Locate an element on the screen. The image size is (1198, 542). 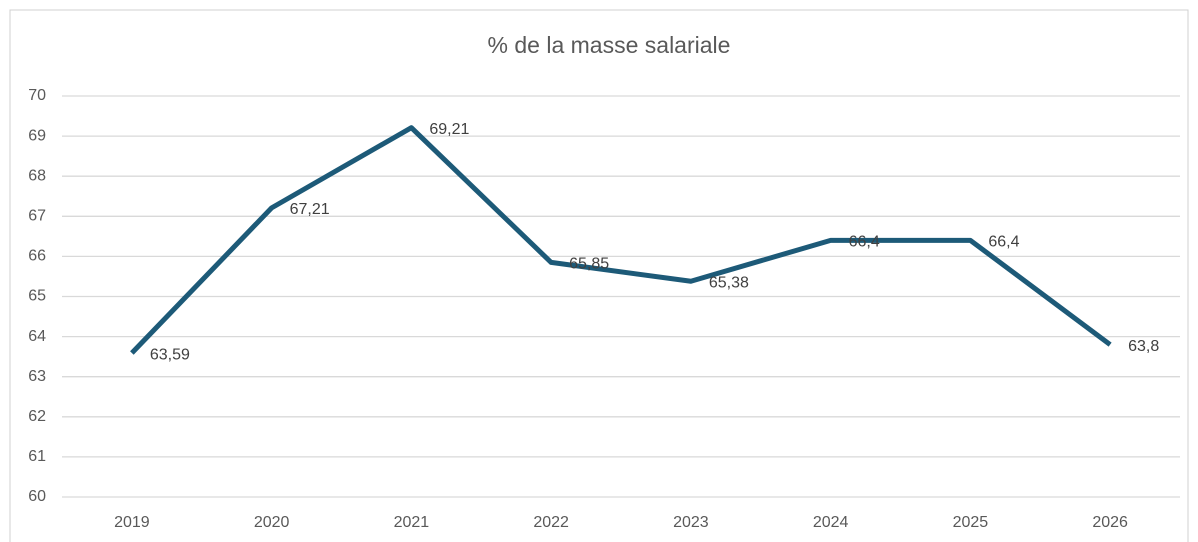
data-label: 69,21 is located at coordinates (449, 129).